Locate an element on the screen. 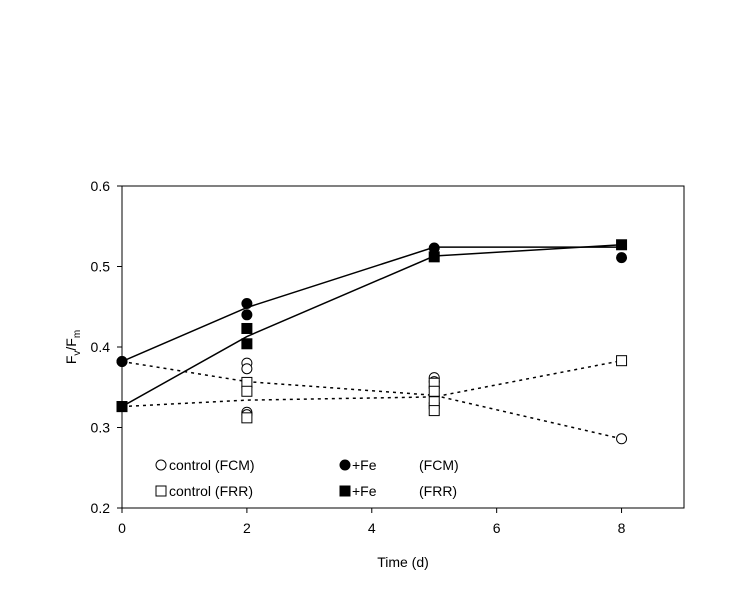 The height and width of the screenshot is (602, 751). legend-method-fe-frr: (FRR) is located at coordinates (438, 491).